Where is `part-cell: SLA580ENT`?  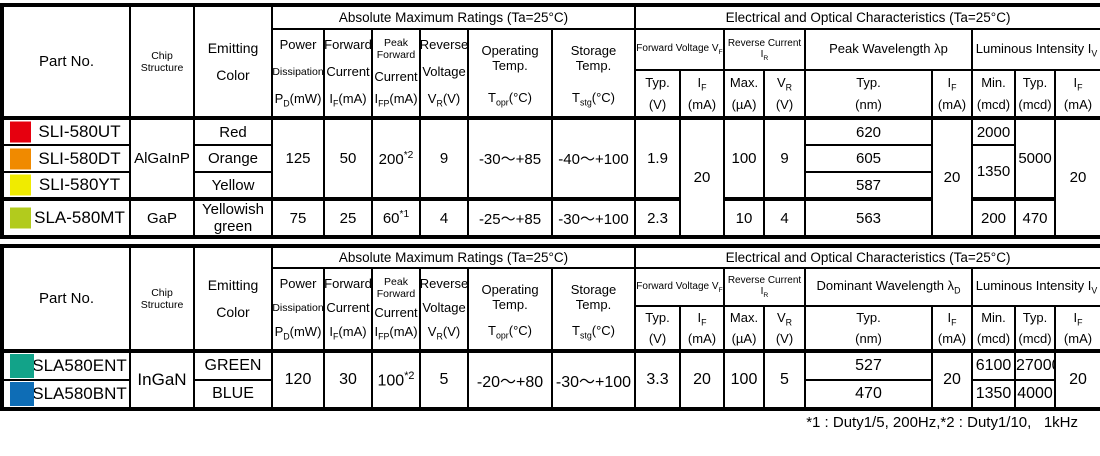
part-cell: SLA580ENT is located at coordinates (66, 365).